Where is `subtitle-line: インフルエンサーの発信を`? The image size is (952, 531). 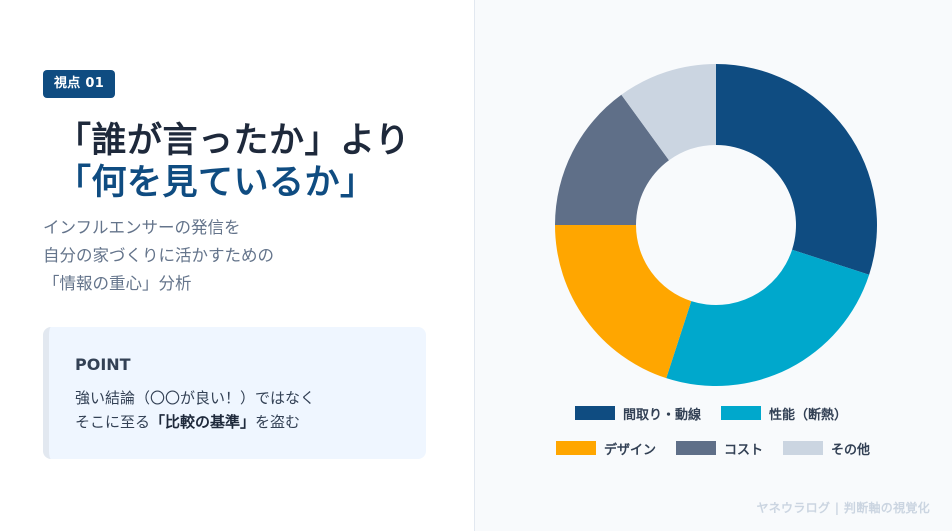
subtitle-line: インフルエンサーの発信を is located at coordinates (142, 227).